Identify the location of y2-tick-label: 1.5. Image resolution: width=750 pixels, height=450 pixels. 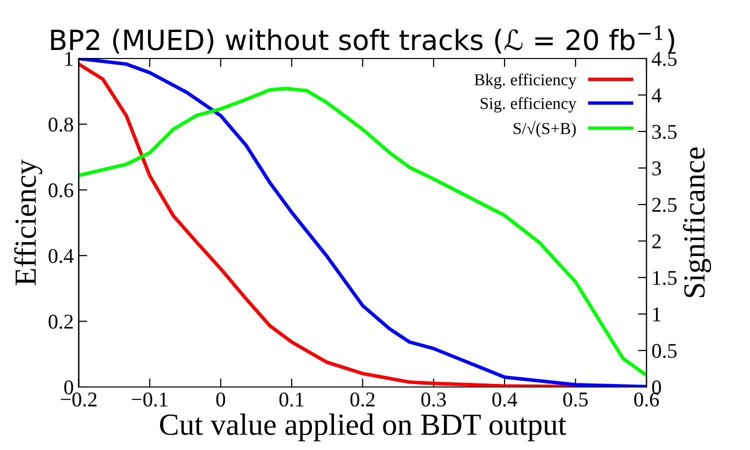
(665, 278).